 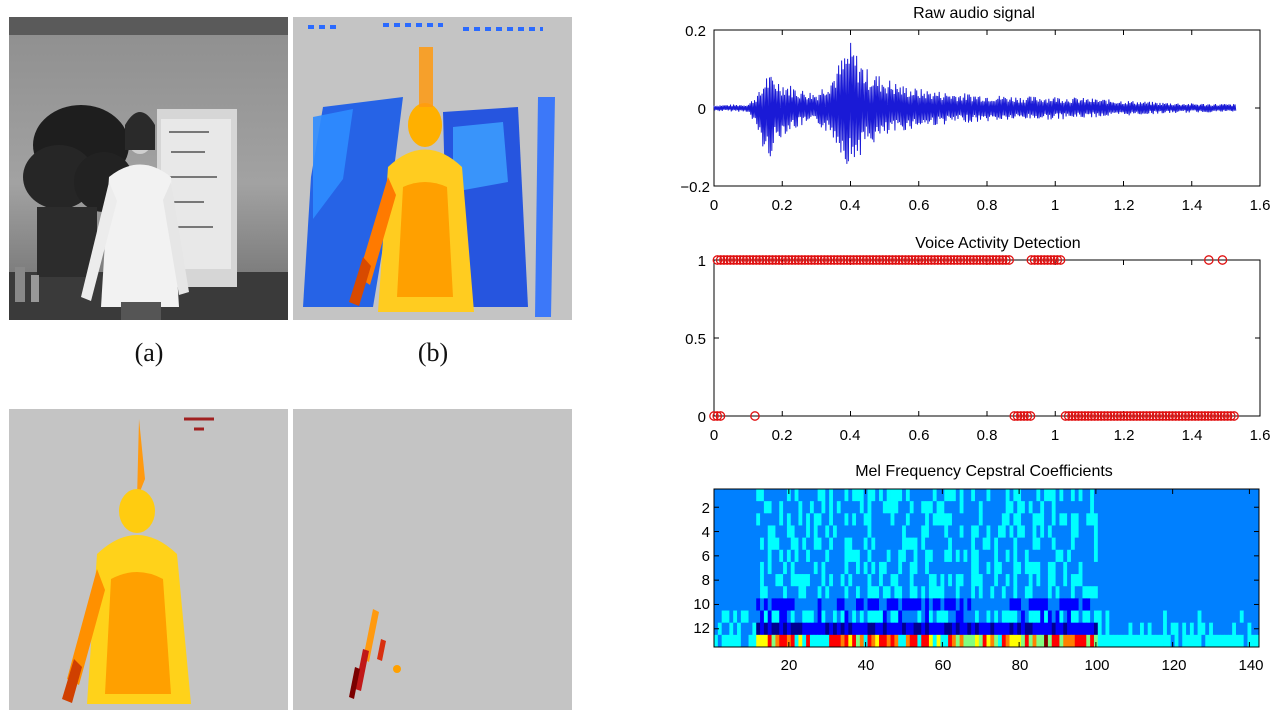 What do you see at coordinates (1124, 435) in the screenshot?
I see `chart2-xtick-label: 1.2` at bounding box center [1124, 435].